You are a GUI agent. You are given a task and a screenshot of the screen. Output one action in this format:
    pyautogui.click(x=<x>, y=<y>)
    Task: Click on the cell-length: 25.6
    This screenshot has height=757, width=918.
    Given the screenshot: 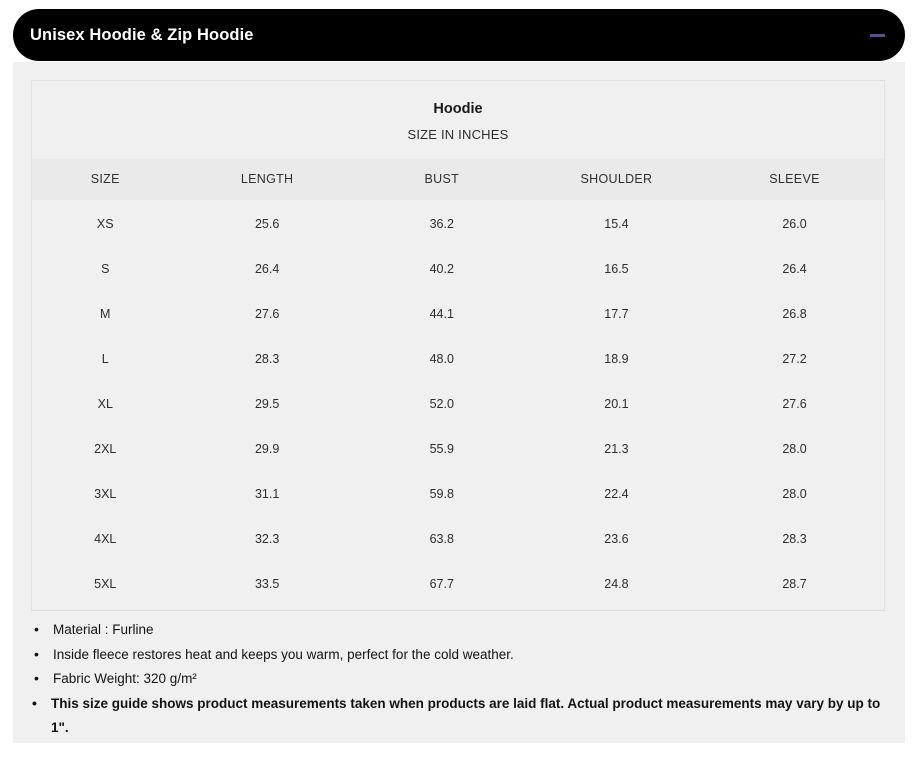 What is the action you would take?
    pyautogui.click(x=267, y=224)
    